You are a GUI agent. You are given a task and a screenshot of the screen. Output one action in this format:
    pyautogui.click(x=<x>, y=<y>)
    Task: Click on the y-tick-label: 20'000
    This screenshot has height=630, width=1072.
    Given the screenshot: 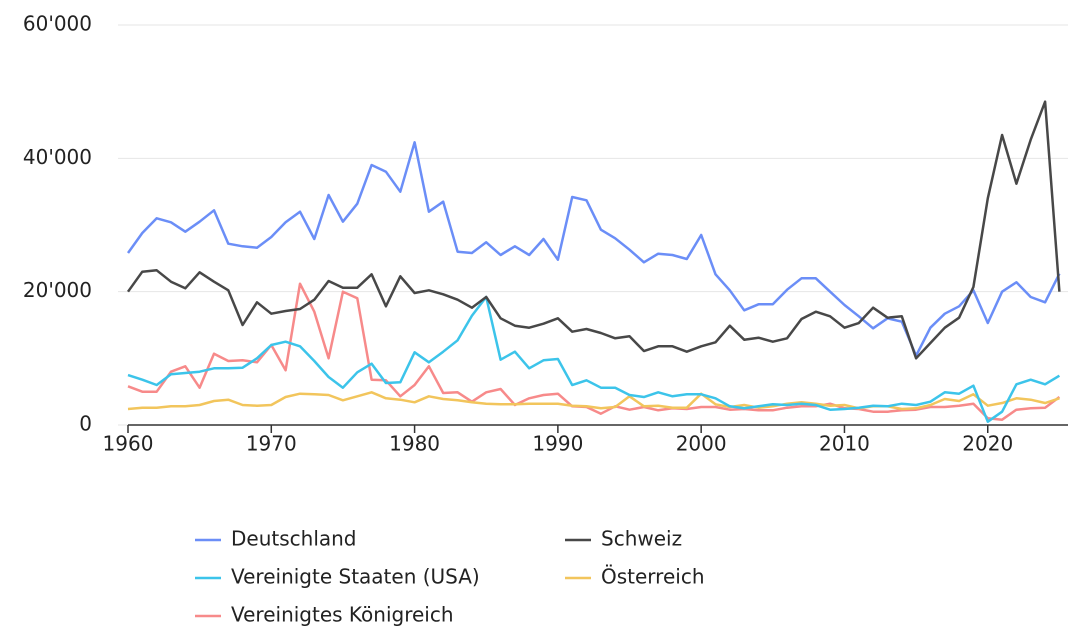 What is the action you would take?
    pyautogui.click(x=57, y=290)
    